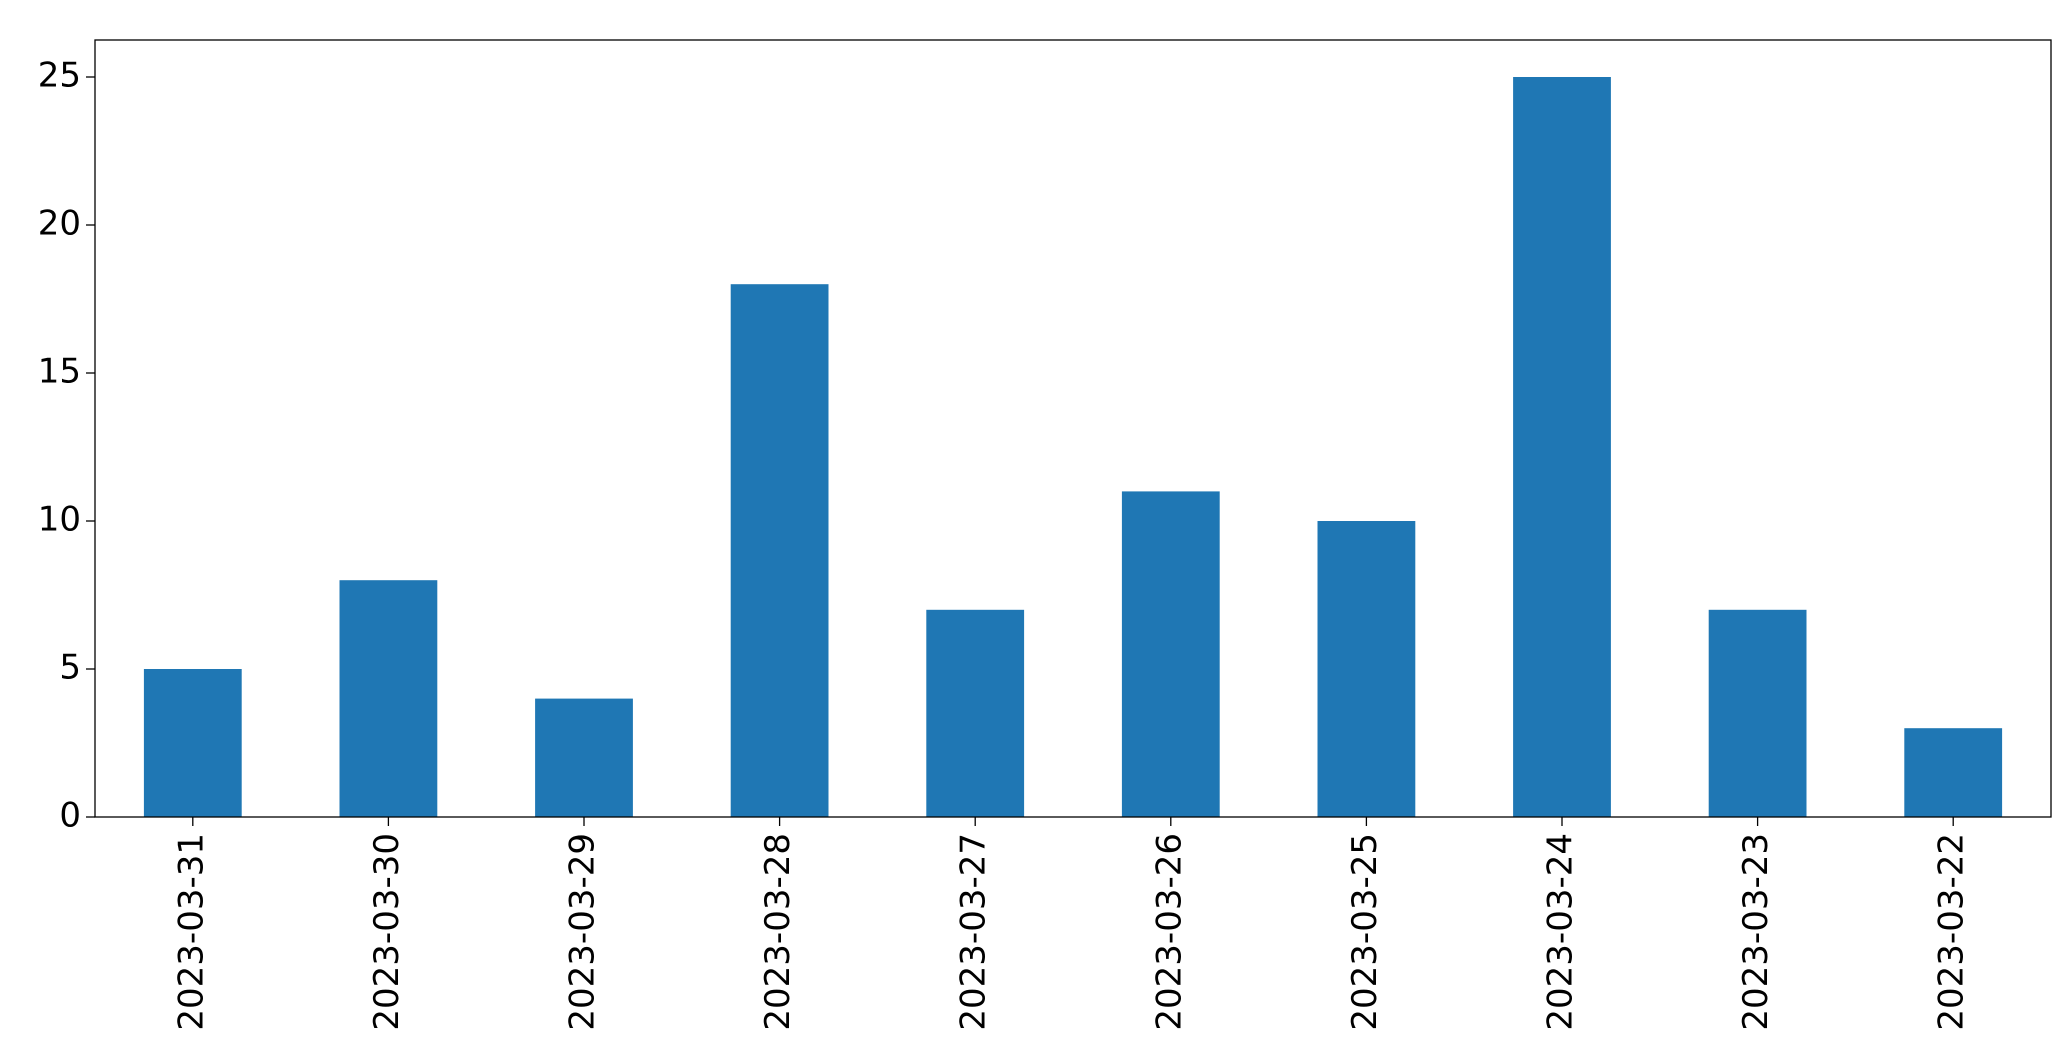  Describe the element at coordinates (1365, 932) in the screenshot. I see `x-tick-label: 2023-03-25` at that location.